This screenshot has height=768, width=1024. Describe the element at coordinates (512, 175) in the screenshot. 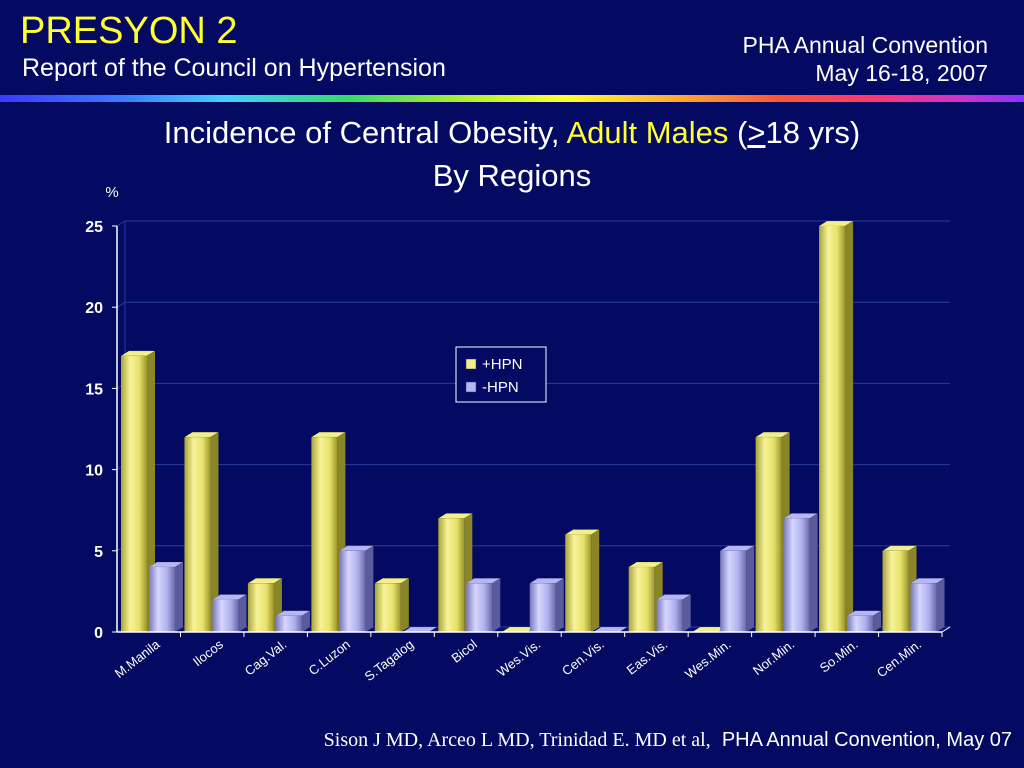

I see `chart-title-line2: By Regions` at that location.